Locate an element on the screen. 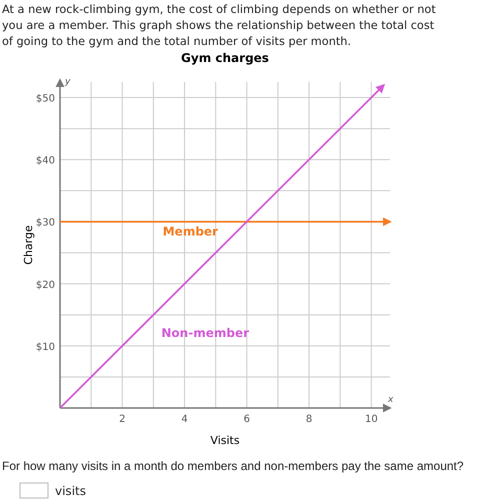 This screenshot has width=493, height=500. y-tick-label: $40 is located at coordinates (45, 161).